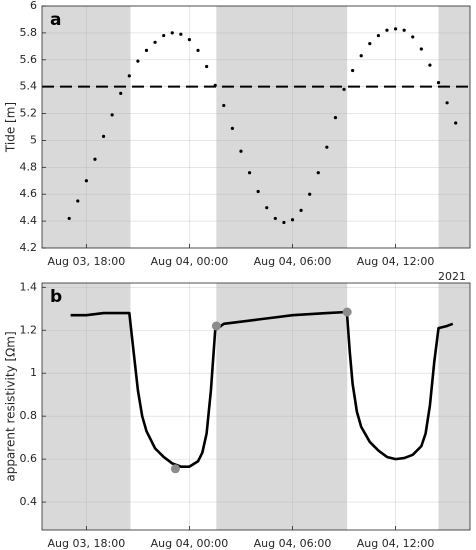  I want to click on panel-label: a, so click(55, 20).